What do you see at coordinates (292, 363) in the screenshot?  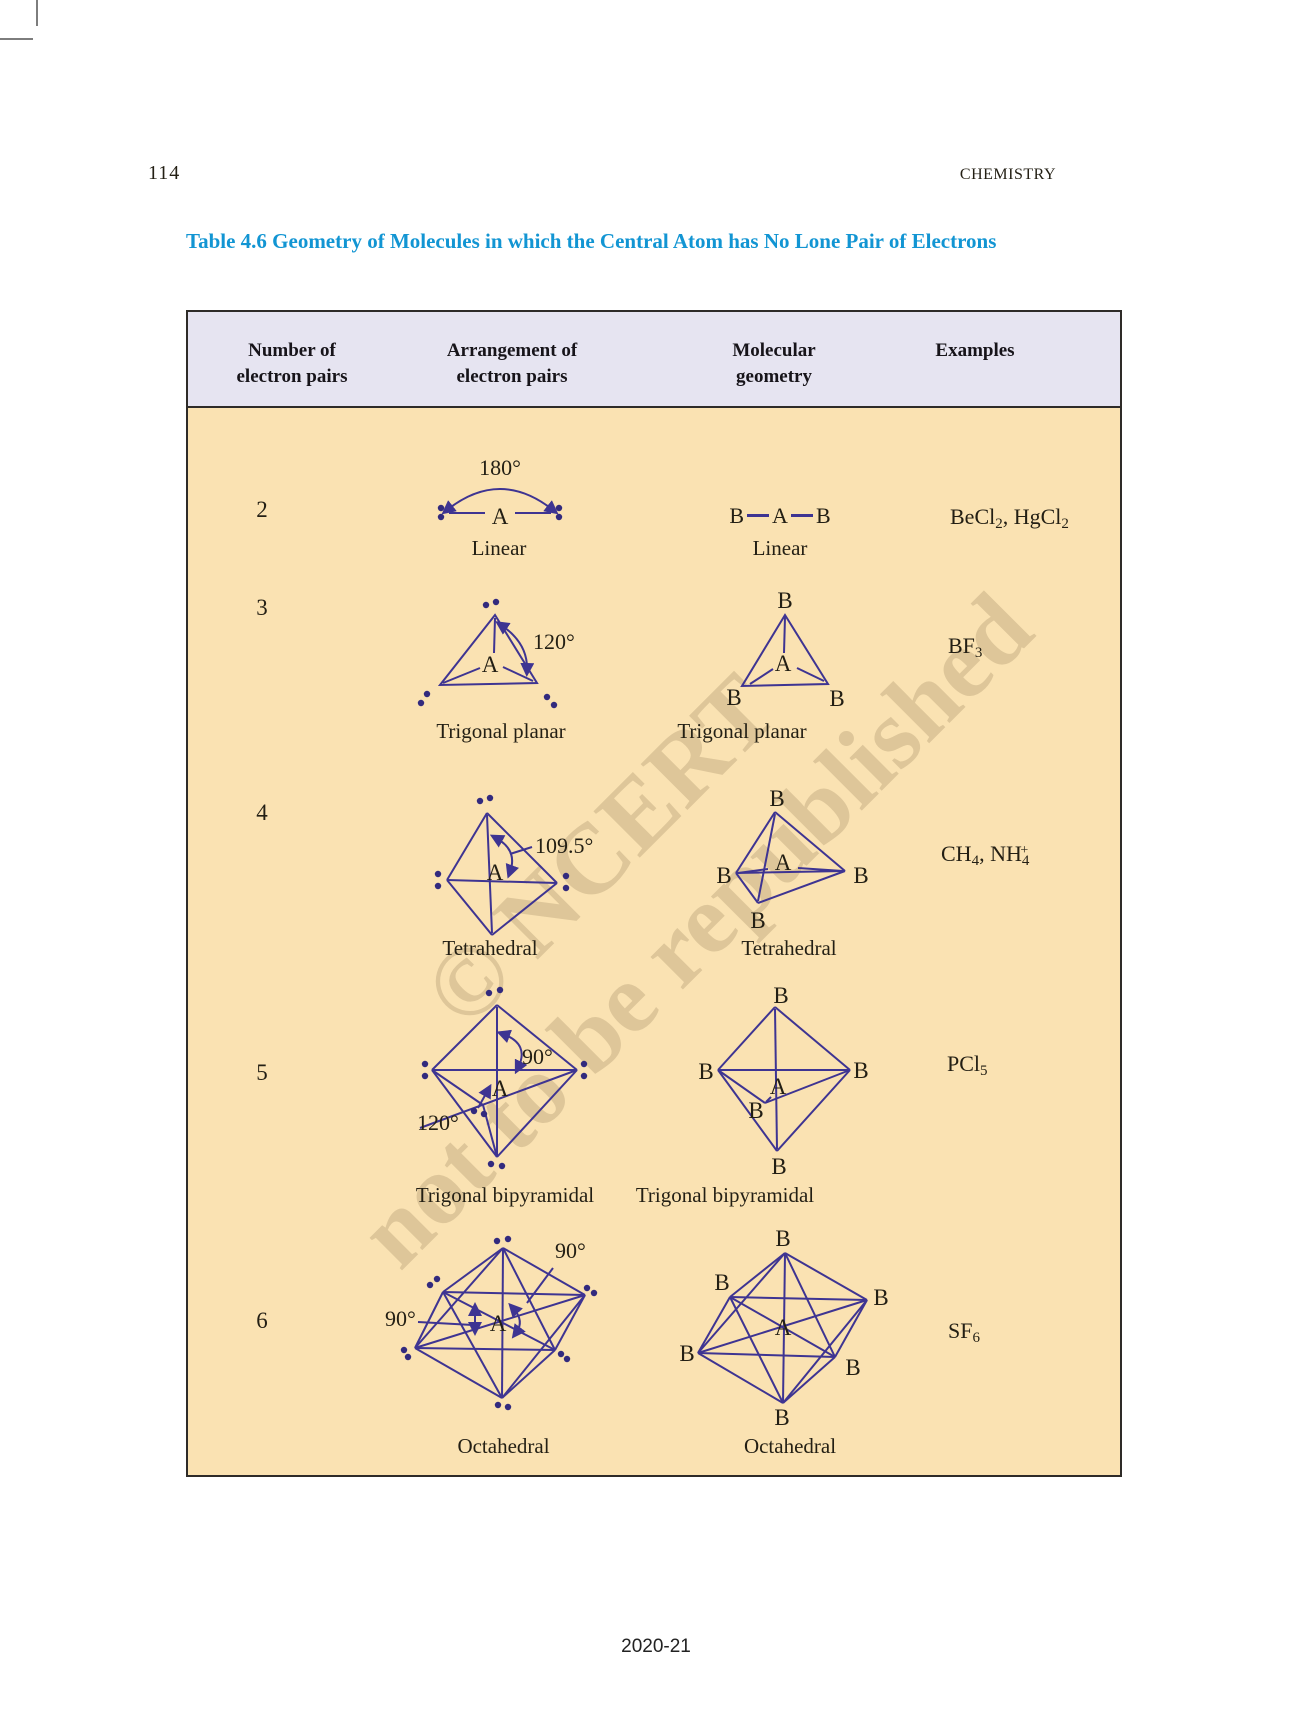 I see `header-number-of-electron-pairs: Number of electron pairs` at bounding box center [292, 363].